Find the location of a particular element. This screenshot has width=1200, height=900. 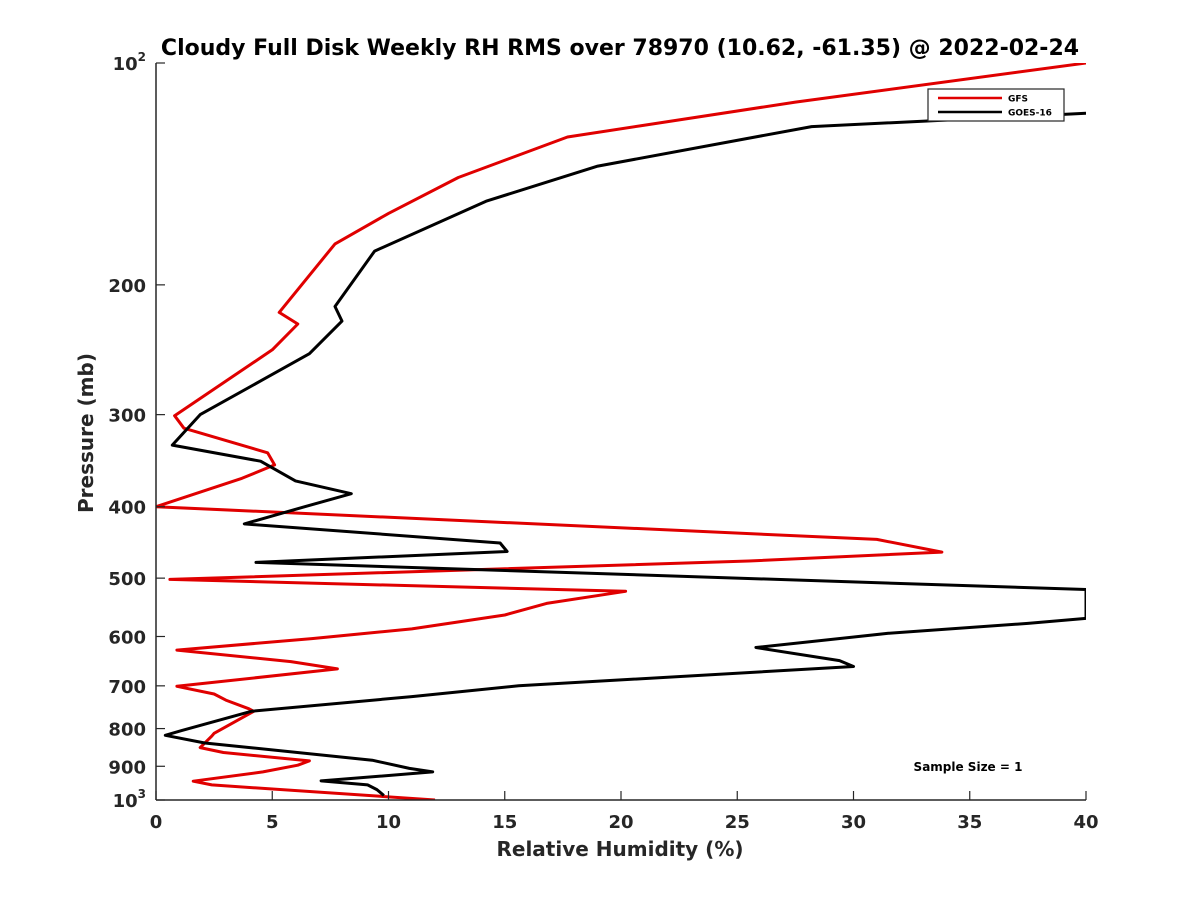

y-tick-label: 10² is located at coordinates (129, 62).